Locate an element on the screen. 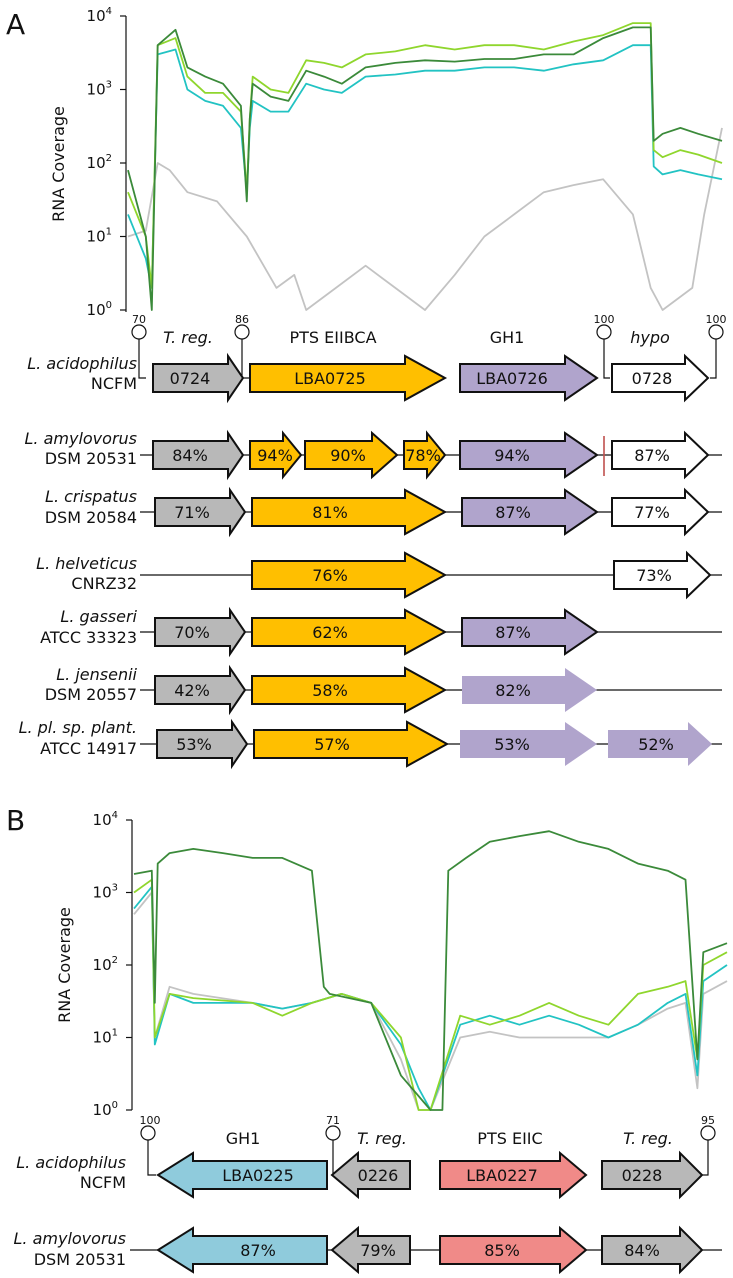 Image resolution: width=733 pixels, height=1278 pixels. gene-arrow: LBA0227 is located at coordinates (513, 1175).